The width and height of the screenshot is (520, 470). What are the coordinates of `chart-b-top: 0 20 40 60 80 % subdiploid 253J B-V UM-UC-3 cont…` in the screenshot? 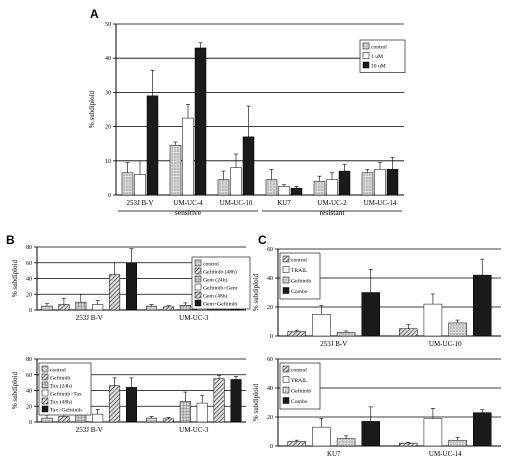 It's located at (131, 283).